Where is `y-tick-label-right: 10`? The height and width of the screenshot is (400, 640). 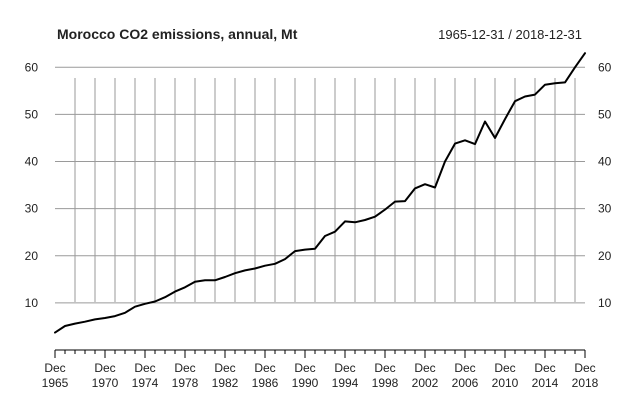 y-tick-label-right: 10 is located at coordinates (605, 303).